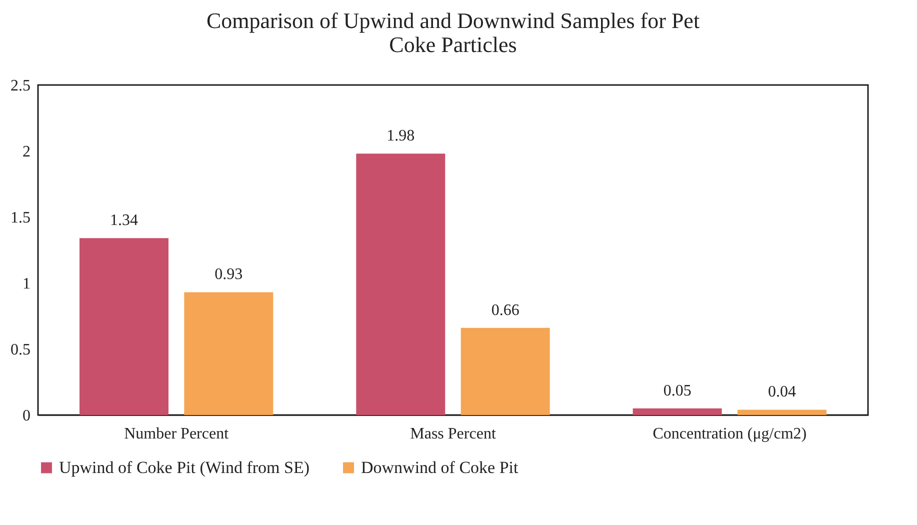  Describe the element at coordinates (26, 284) in the screenshot. I see `y-tick-label: 1` at that location.